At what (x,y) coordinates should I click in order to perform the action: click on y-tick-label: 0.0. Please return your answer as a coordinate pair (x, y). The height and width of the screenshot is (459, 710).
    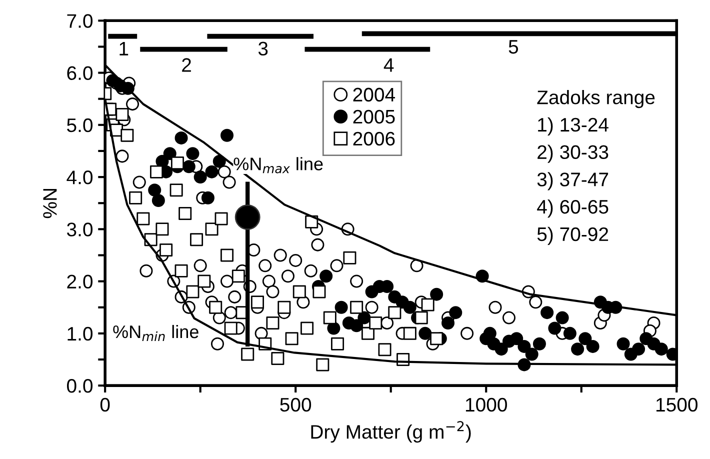
    Looking at the image, I should click on (80, 386).